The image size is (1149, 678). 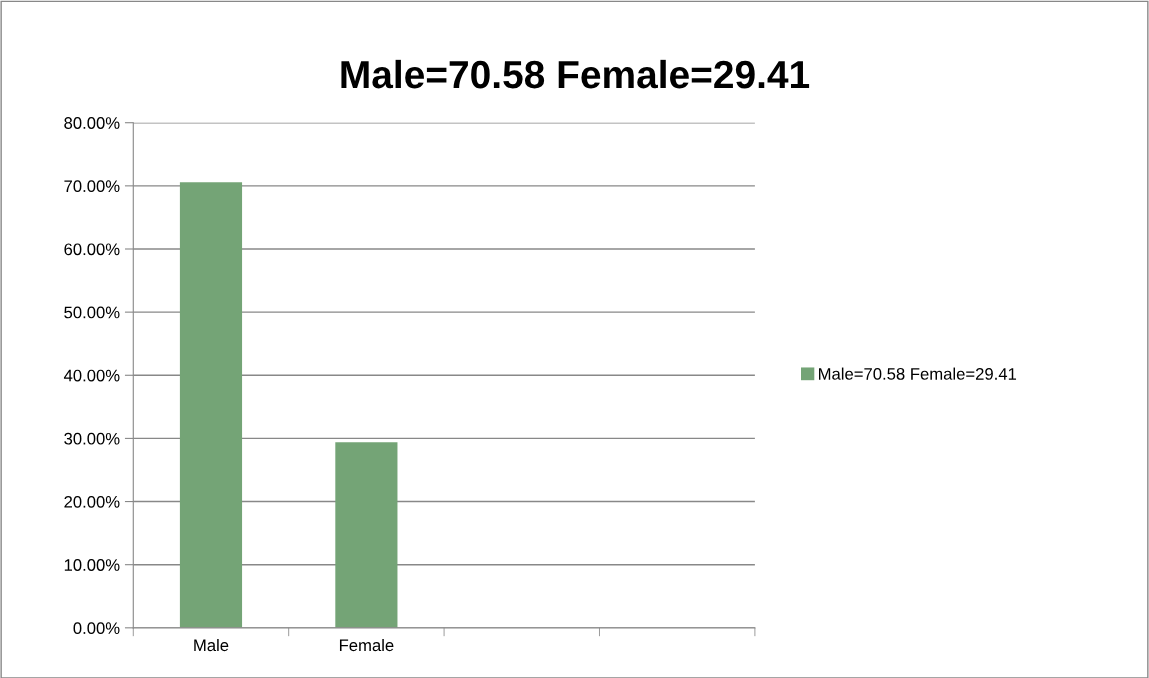 I want to click on x-tick-label: Female, so click(x=366, y=645).